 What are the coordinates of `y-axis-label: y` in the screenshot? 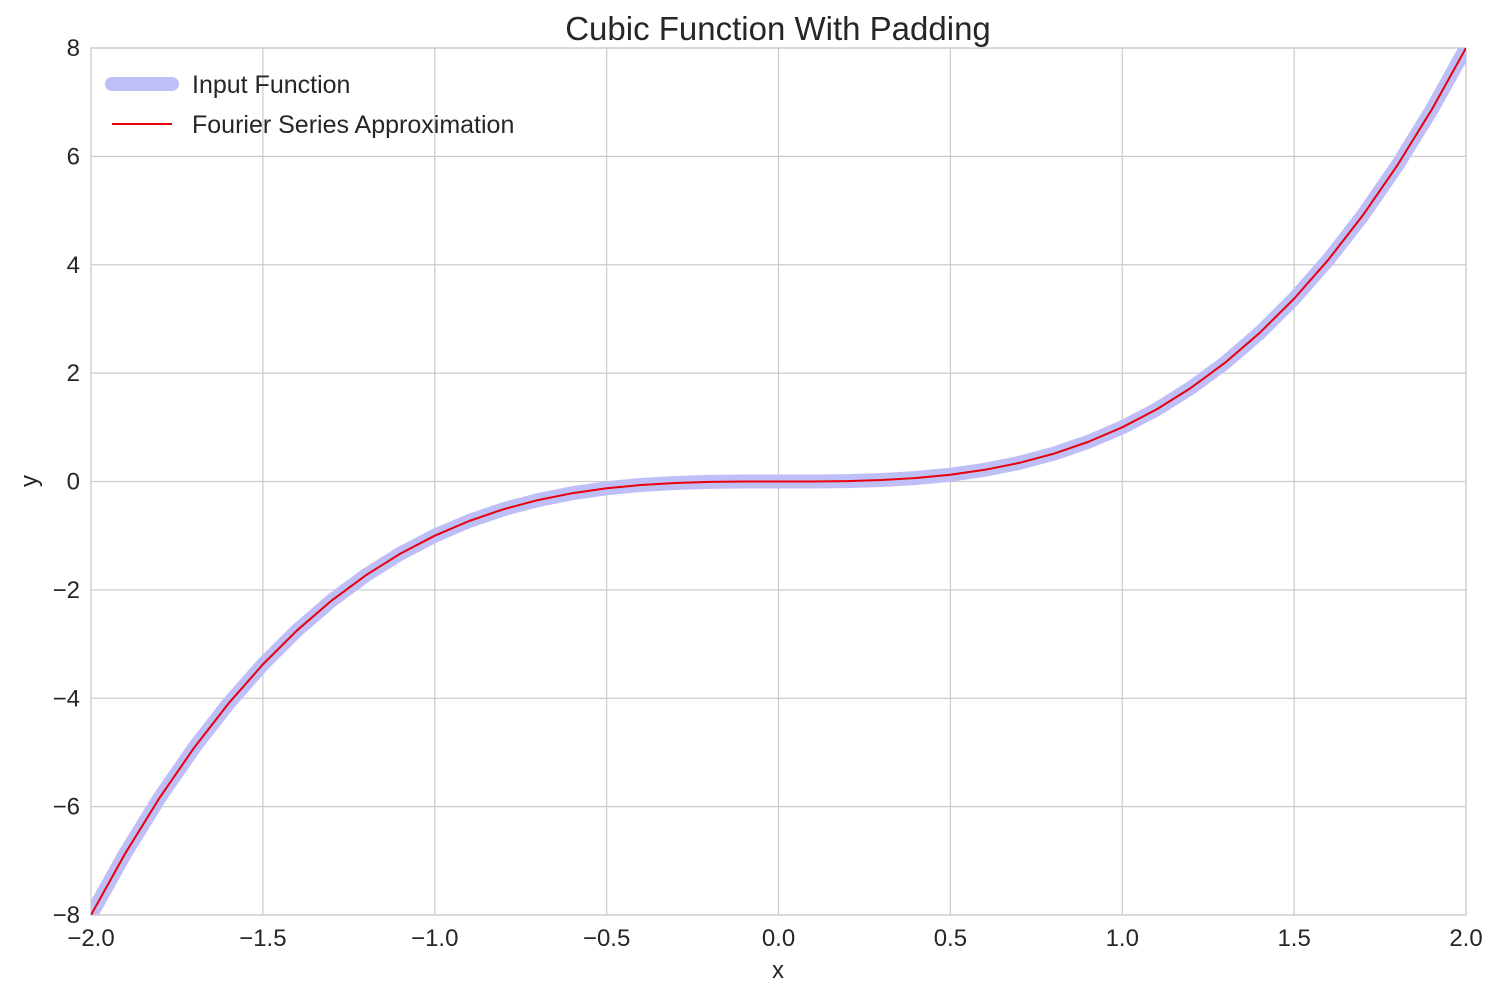 It's located at (29, 481).